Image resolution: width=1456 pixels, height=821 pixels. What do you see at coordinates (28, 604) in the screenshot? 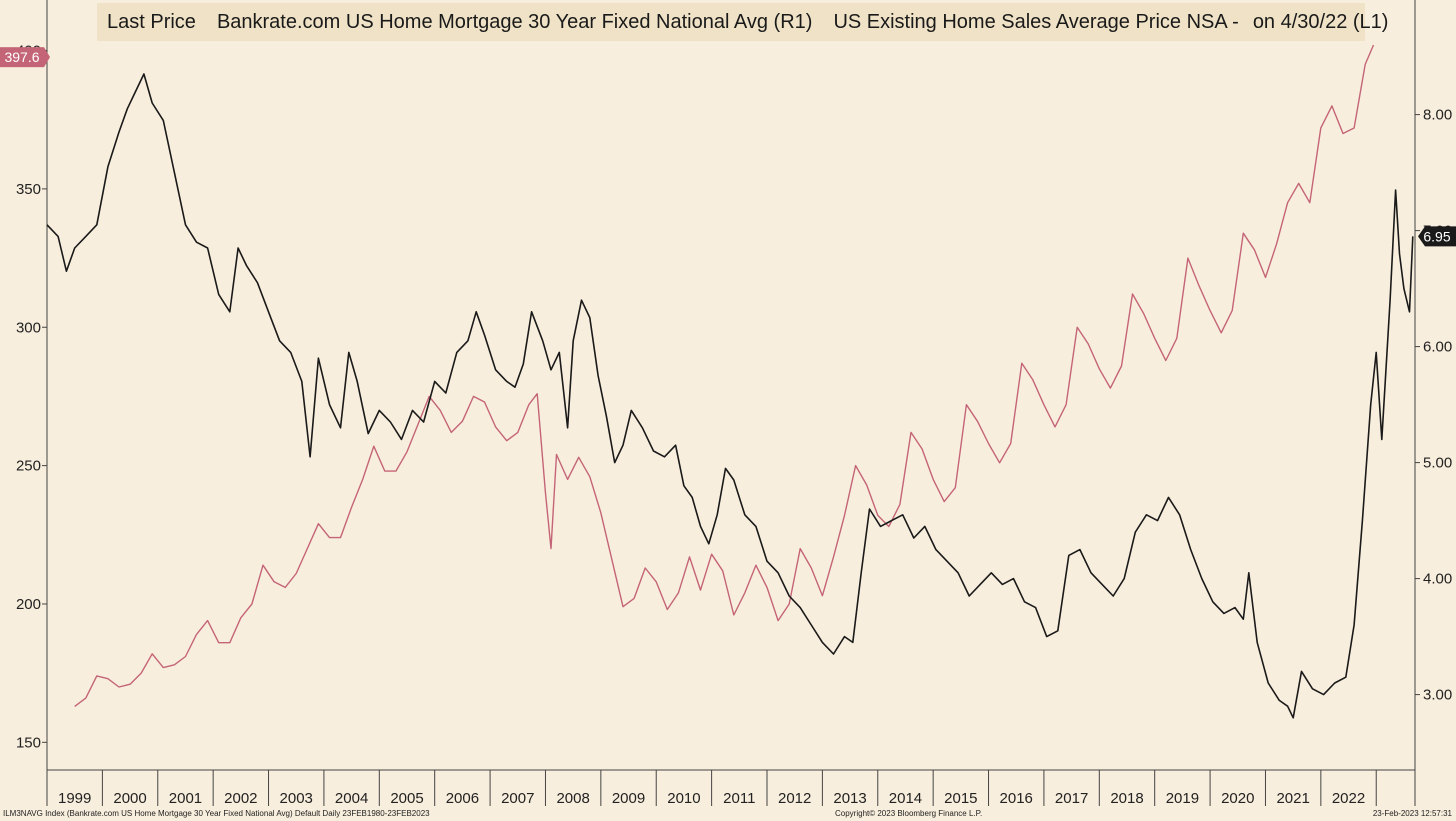
I see `left-tick-label: 200` at bounding box center [28, 604].